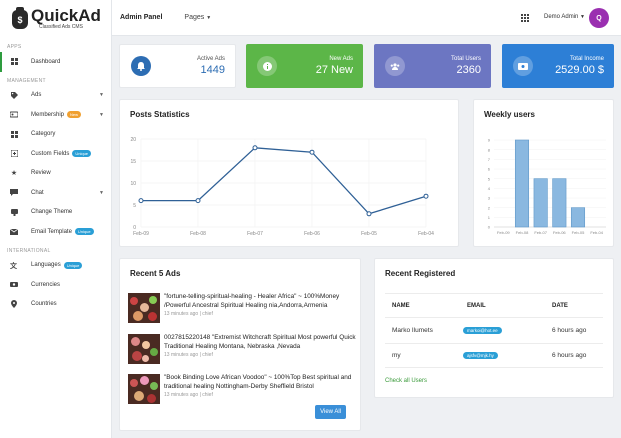  I want to click on sidebar-item-languages: 文 Languages Unique, so click(55, 266).